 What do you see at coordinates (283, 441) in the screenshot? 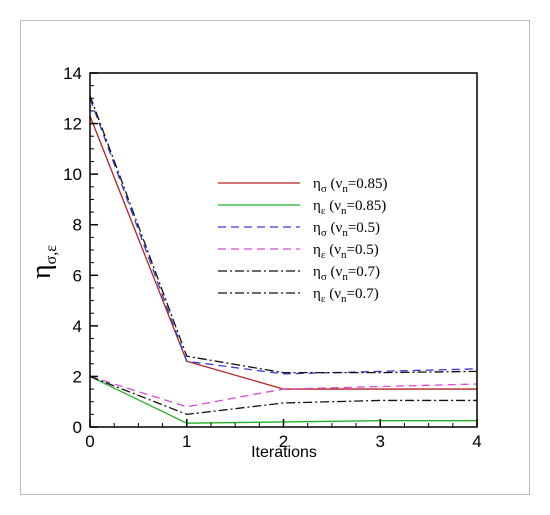
I see `x-tick-label: 2` at bounding box center [283, 441].